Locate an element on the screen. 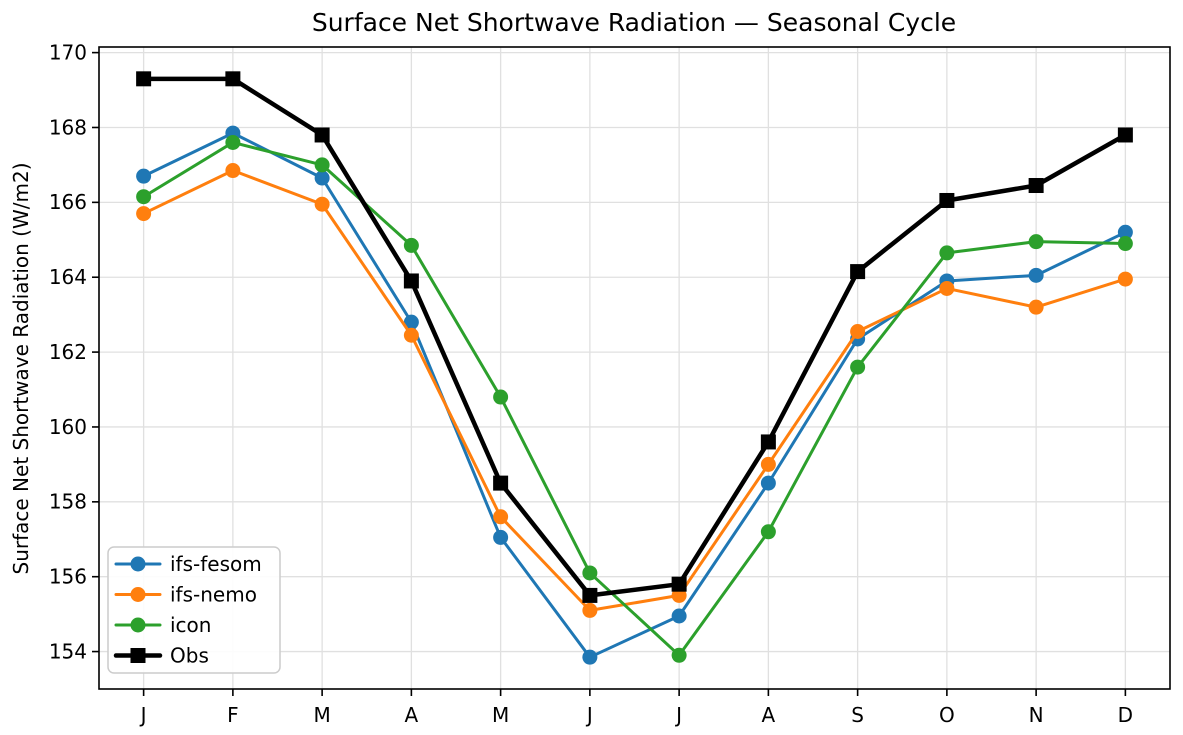 This screenshot has height=735, width=1183. x-tick-label: N is located at coordinates (1036, 715).